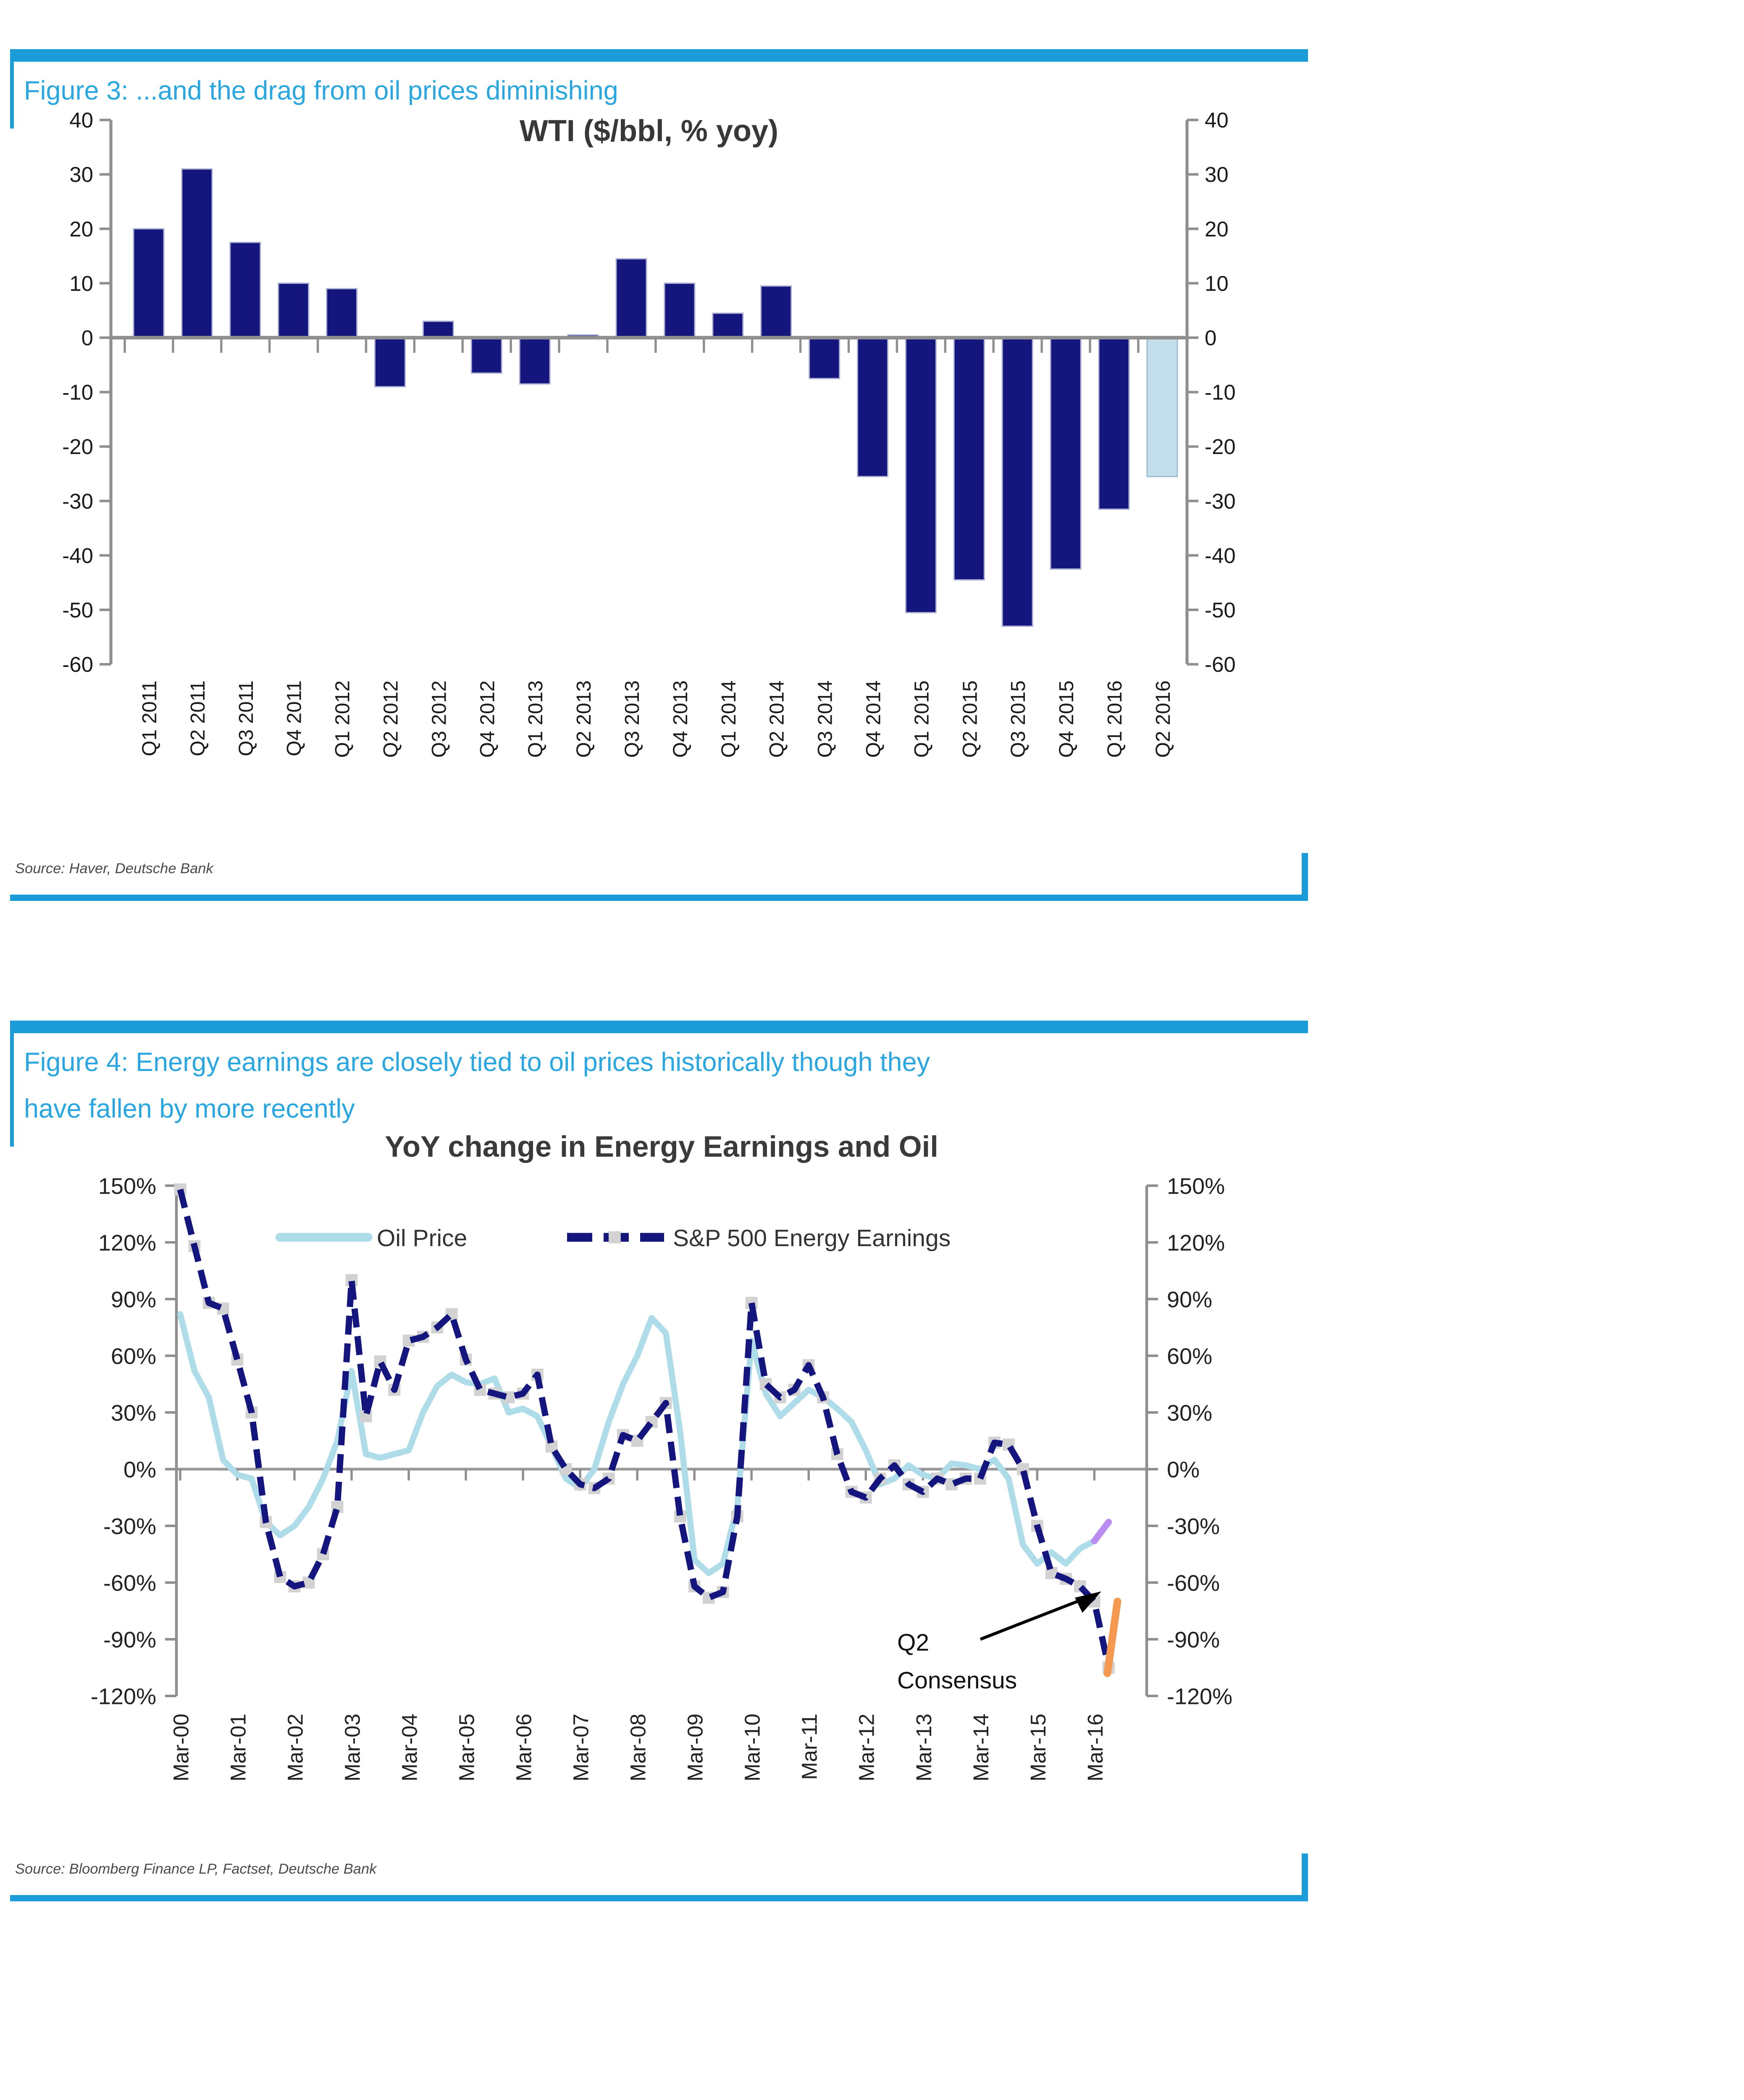  What do you see at coordinates (1193, 1640) in the screenshot?
I see `right-y-label: -90%` at bounding box center [1193, 1640].